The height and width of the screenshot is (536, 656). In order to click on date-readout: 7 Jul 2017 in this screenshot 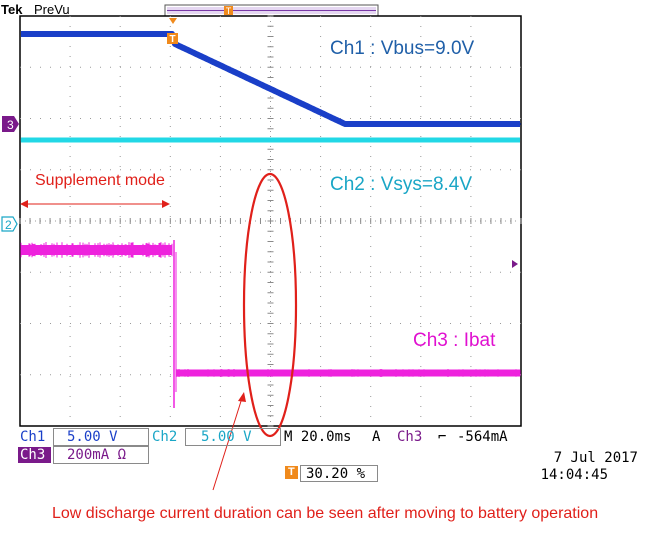, I will do `click(595, 458)`.